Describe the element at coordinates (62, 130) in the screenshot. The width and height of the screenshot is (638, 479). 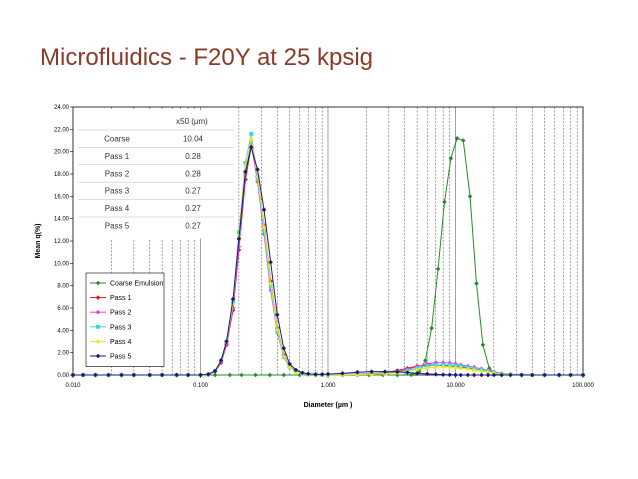
I see `y-tick-label: 22.00` at that location.